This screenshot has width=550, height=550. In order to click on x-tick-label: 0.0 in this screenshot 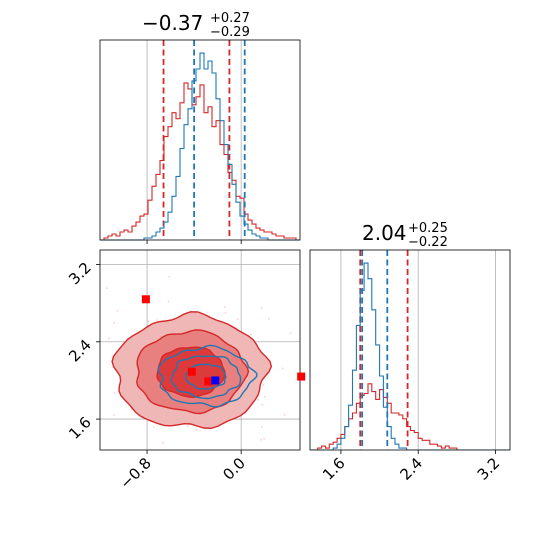, I will do `click(234, 469)`.